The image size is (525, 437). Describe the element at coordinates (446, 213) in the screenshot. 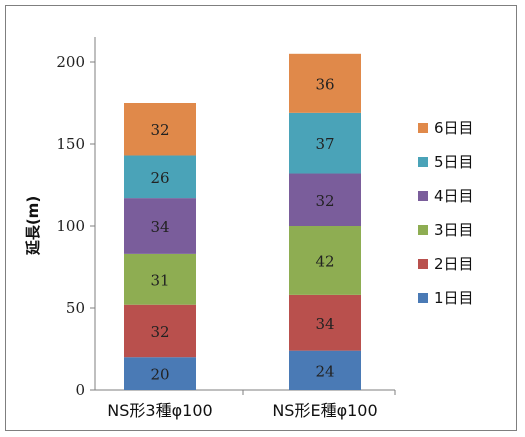

I see `legend: 6日目 5日目 4日目 3日目 2日目 1日目` at that location.